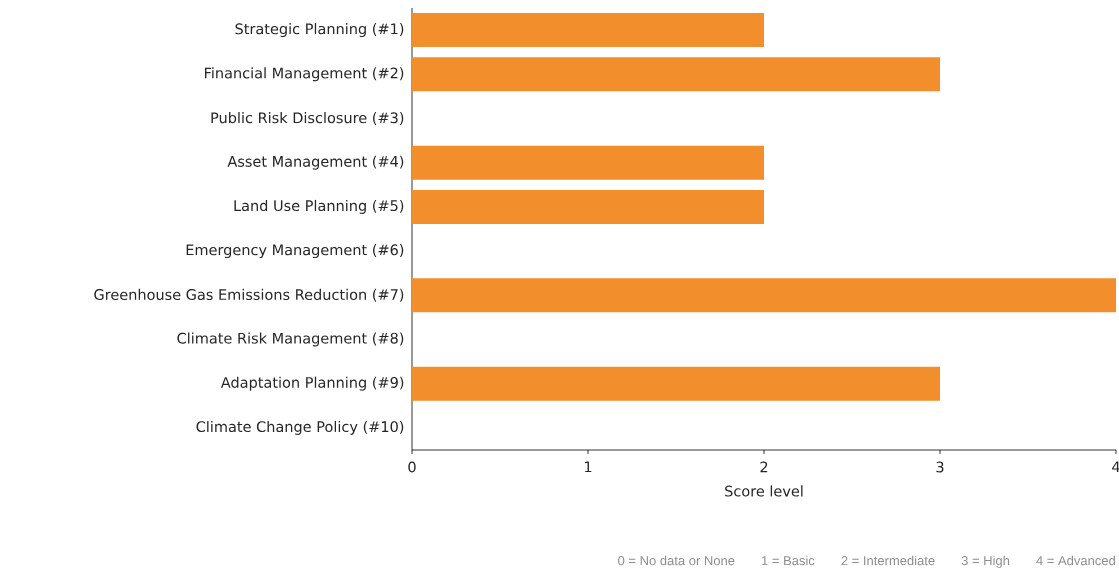 The image size is (1119, 571). What do you see at coordinates (295, 251) in the screenshot?
I see `y-tick-label: Emergency Management (#6)` at bounding box center [295, 251].